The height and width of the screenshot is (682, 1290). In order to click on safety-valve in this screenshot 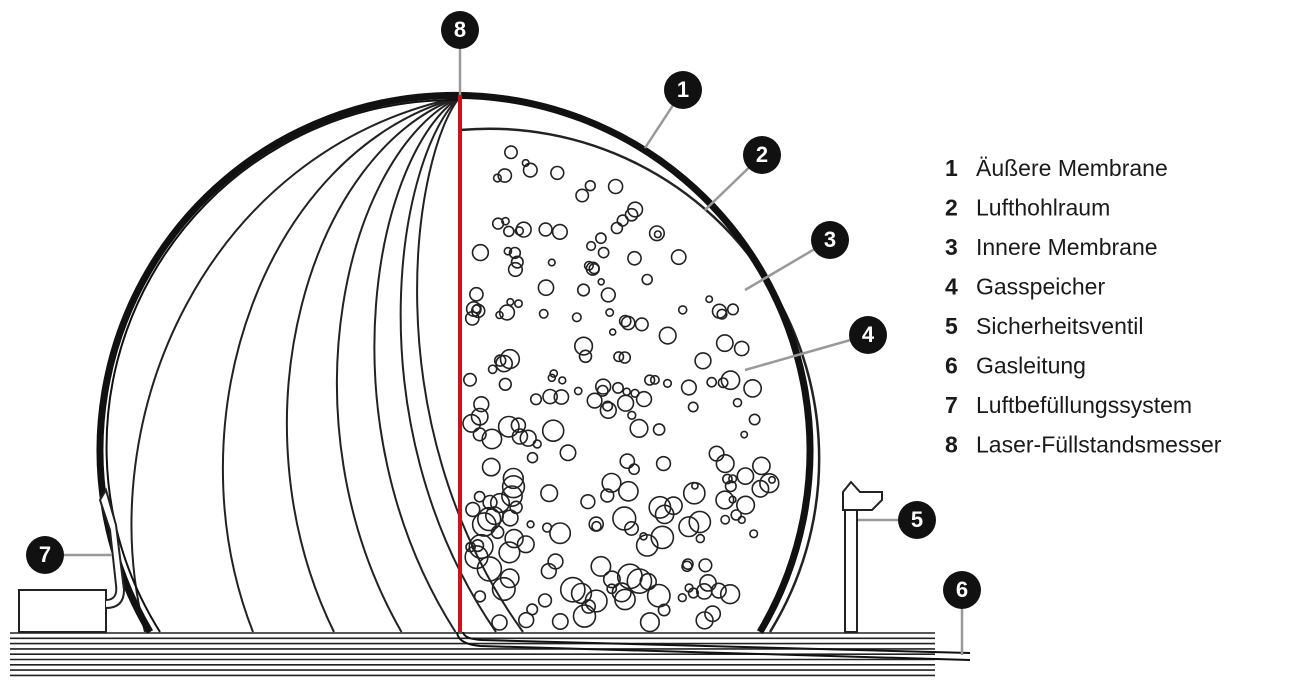, I will do `click(862, 556)`.